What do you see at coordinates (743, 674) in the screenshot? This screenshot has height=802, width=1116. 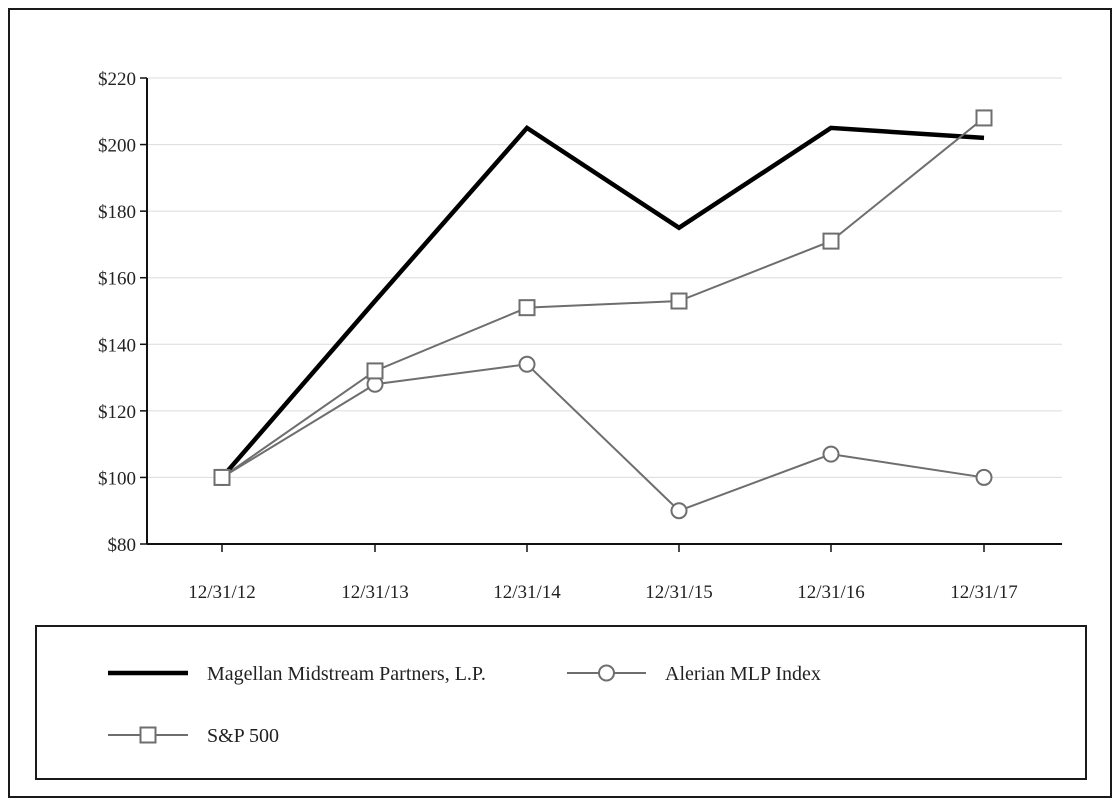 I see `legend-label: Alerian MLP Index` at bounding box center [743, 674].